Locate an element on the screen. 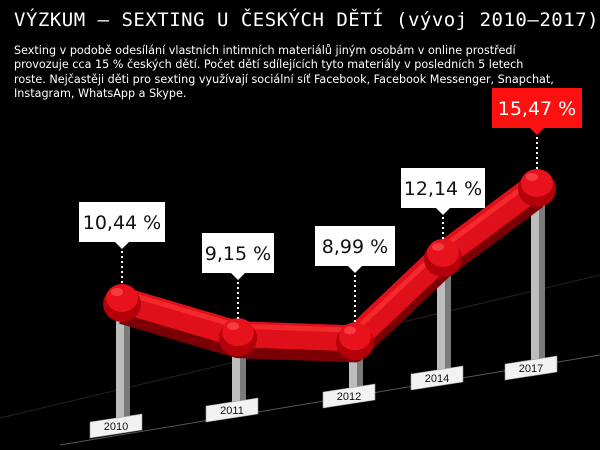 This screenshot has width=600, height=450. year-label: 2012 is located at coordinates (349, 397).